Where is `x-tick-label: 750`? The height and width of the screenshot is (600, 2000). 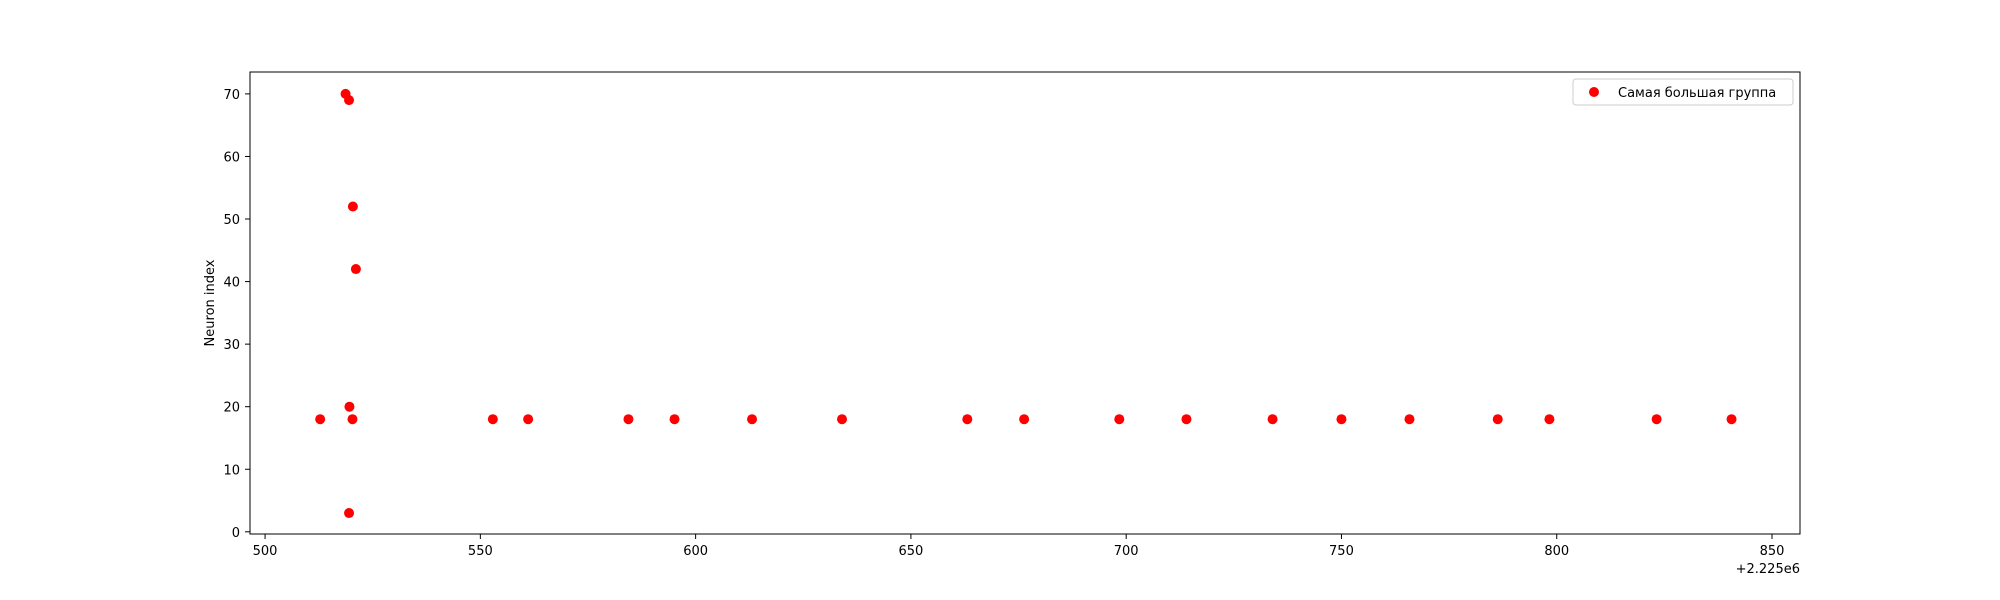 x-tick-label: 750 is located at coordinates (1341, 551).